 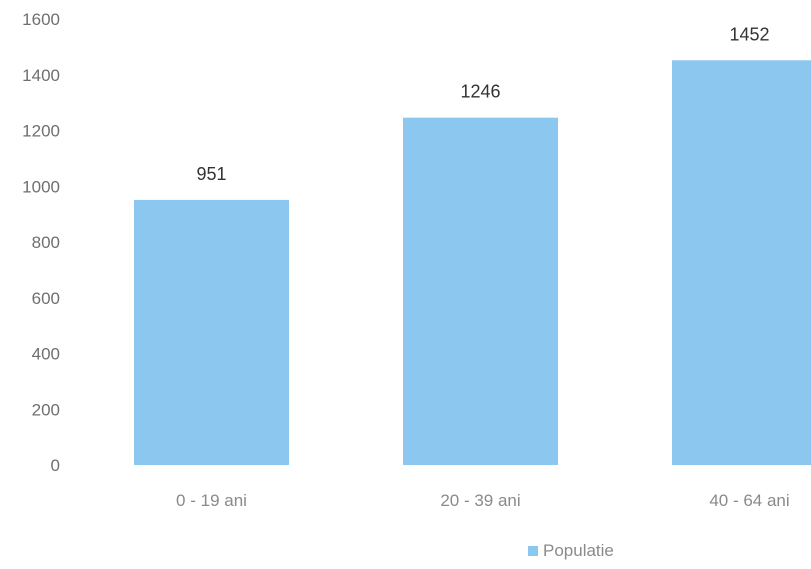 I want to click on x-axis: 0 - 19 ani 20 - 39 ani 40 - 64 ani, so click(x=483, y=500).